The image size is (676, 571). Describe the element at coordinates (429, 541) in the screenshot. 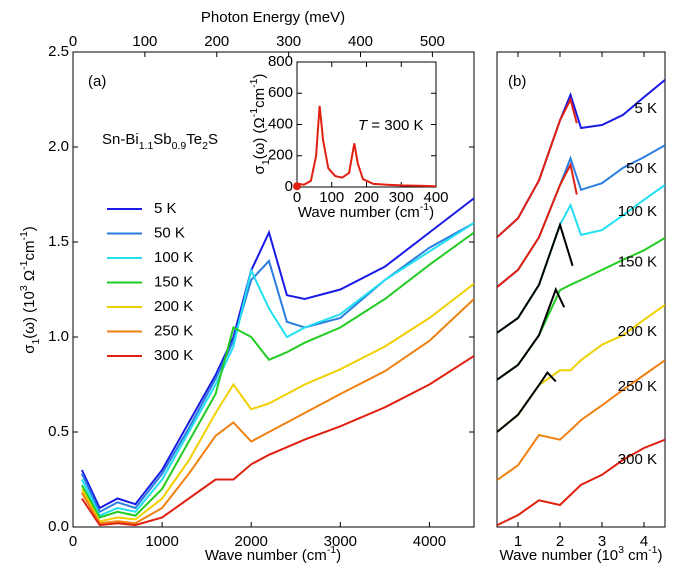

I see `x-tick-label: 4000` at that location.